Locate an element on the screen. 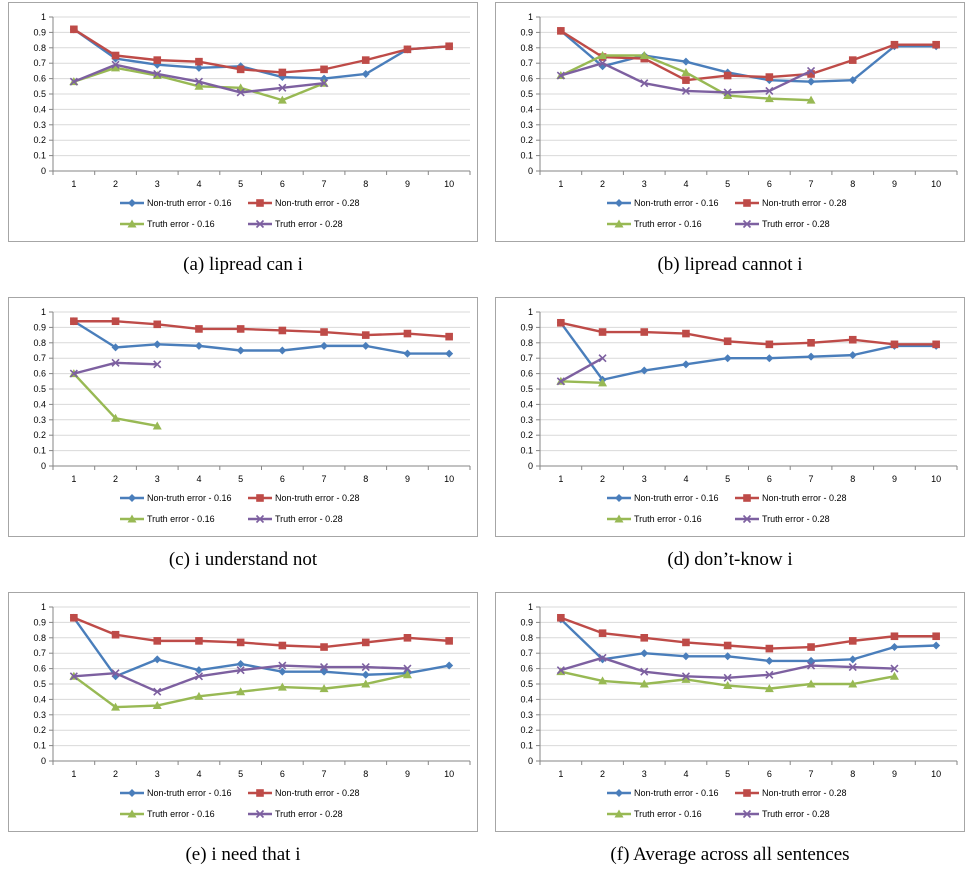 The height and width of the screenshot is (878, 966). legend-label: Truth error - 0.16 is located at coordinates (181, 519).